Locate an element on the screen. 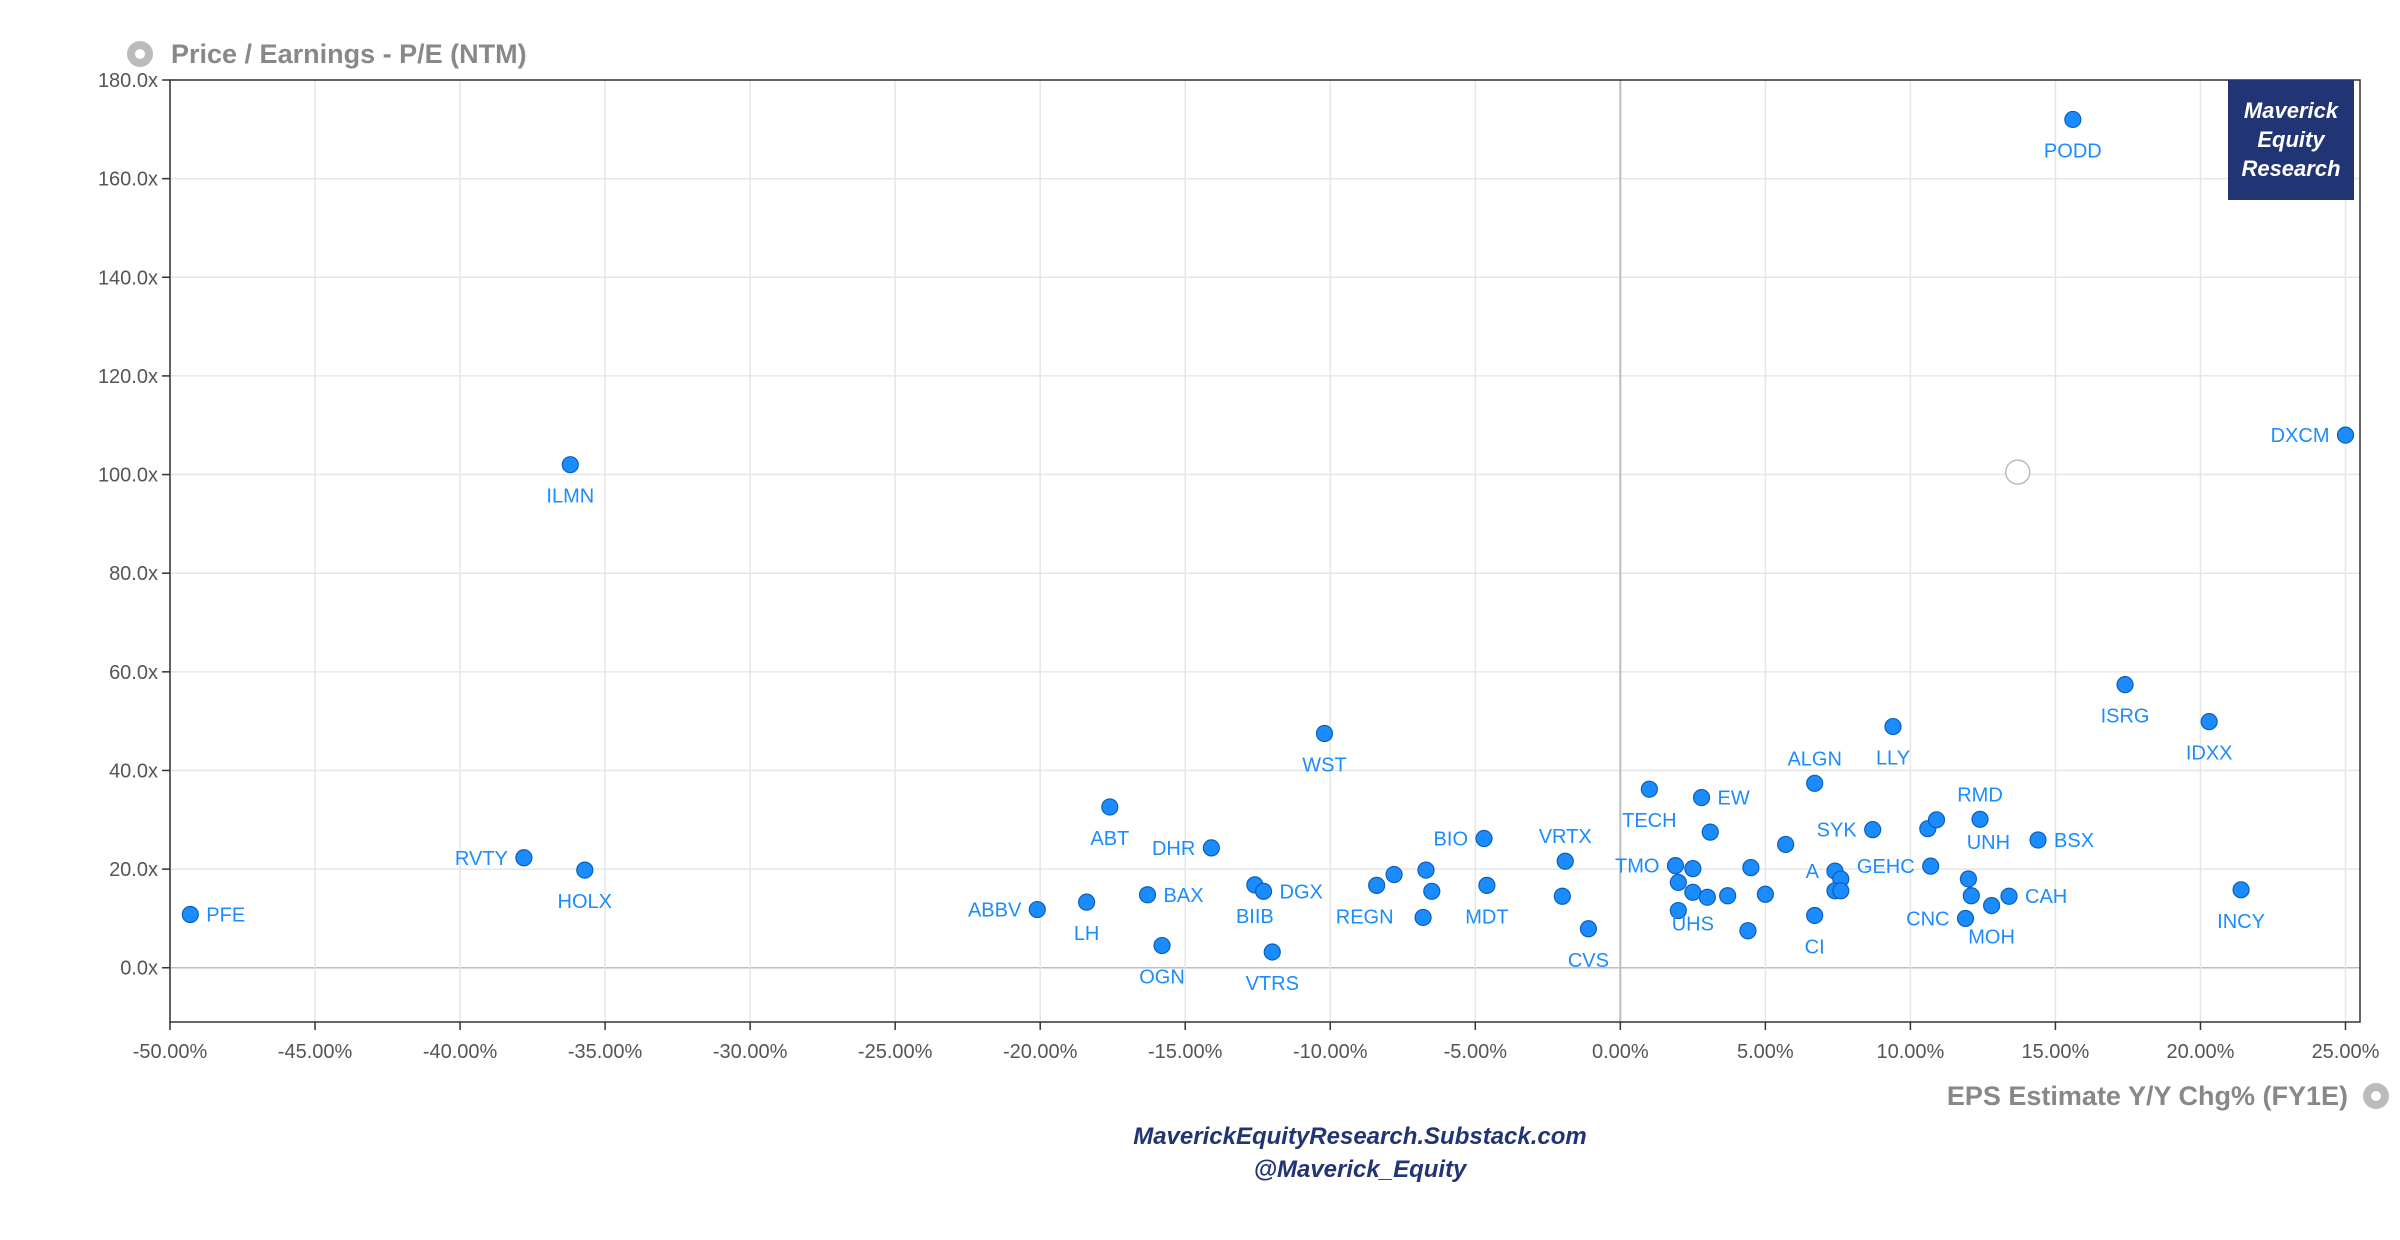 This screenshot has width=2400, height=1240. point-label: MDT is located at coordinates (1486, 917).